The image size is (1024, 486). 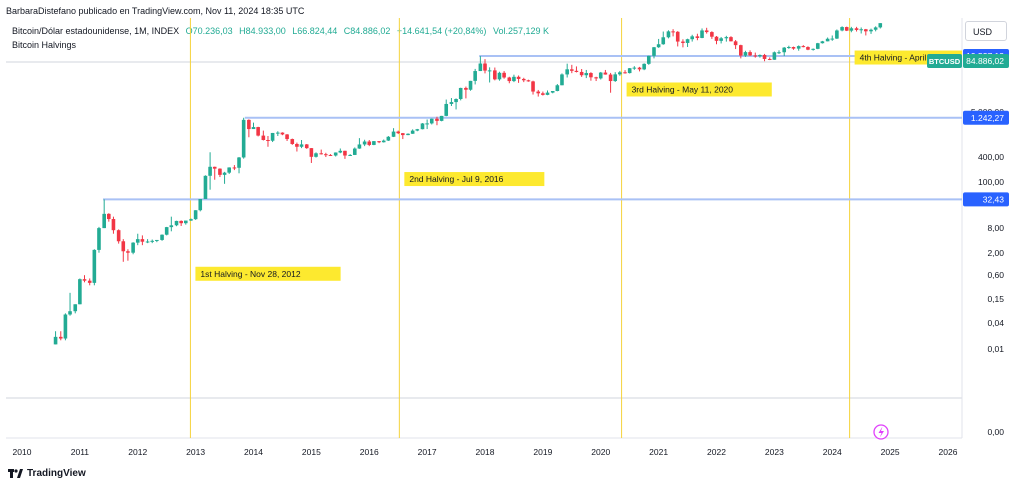 What do you see at coordinates (195, 452) in the screenshot?
I see `x-tick-label: 2013` at bounding box center [195, 452].